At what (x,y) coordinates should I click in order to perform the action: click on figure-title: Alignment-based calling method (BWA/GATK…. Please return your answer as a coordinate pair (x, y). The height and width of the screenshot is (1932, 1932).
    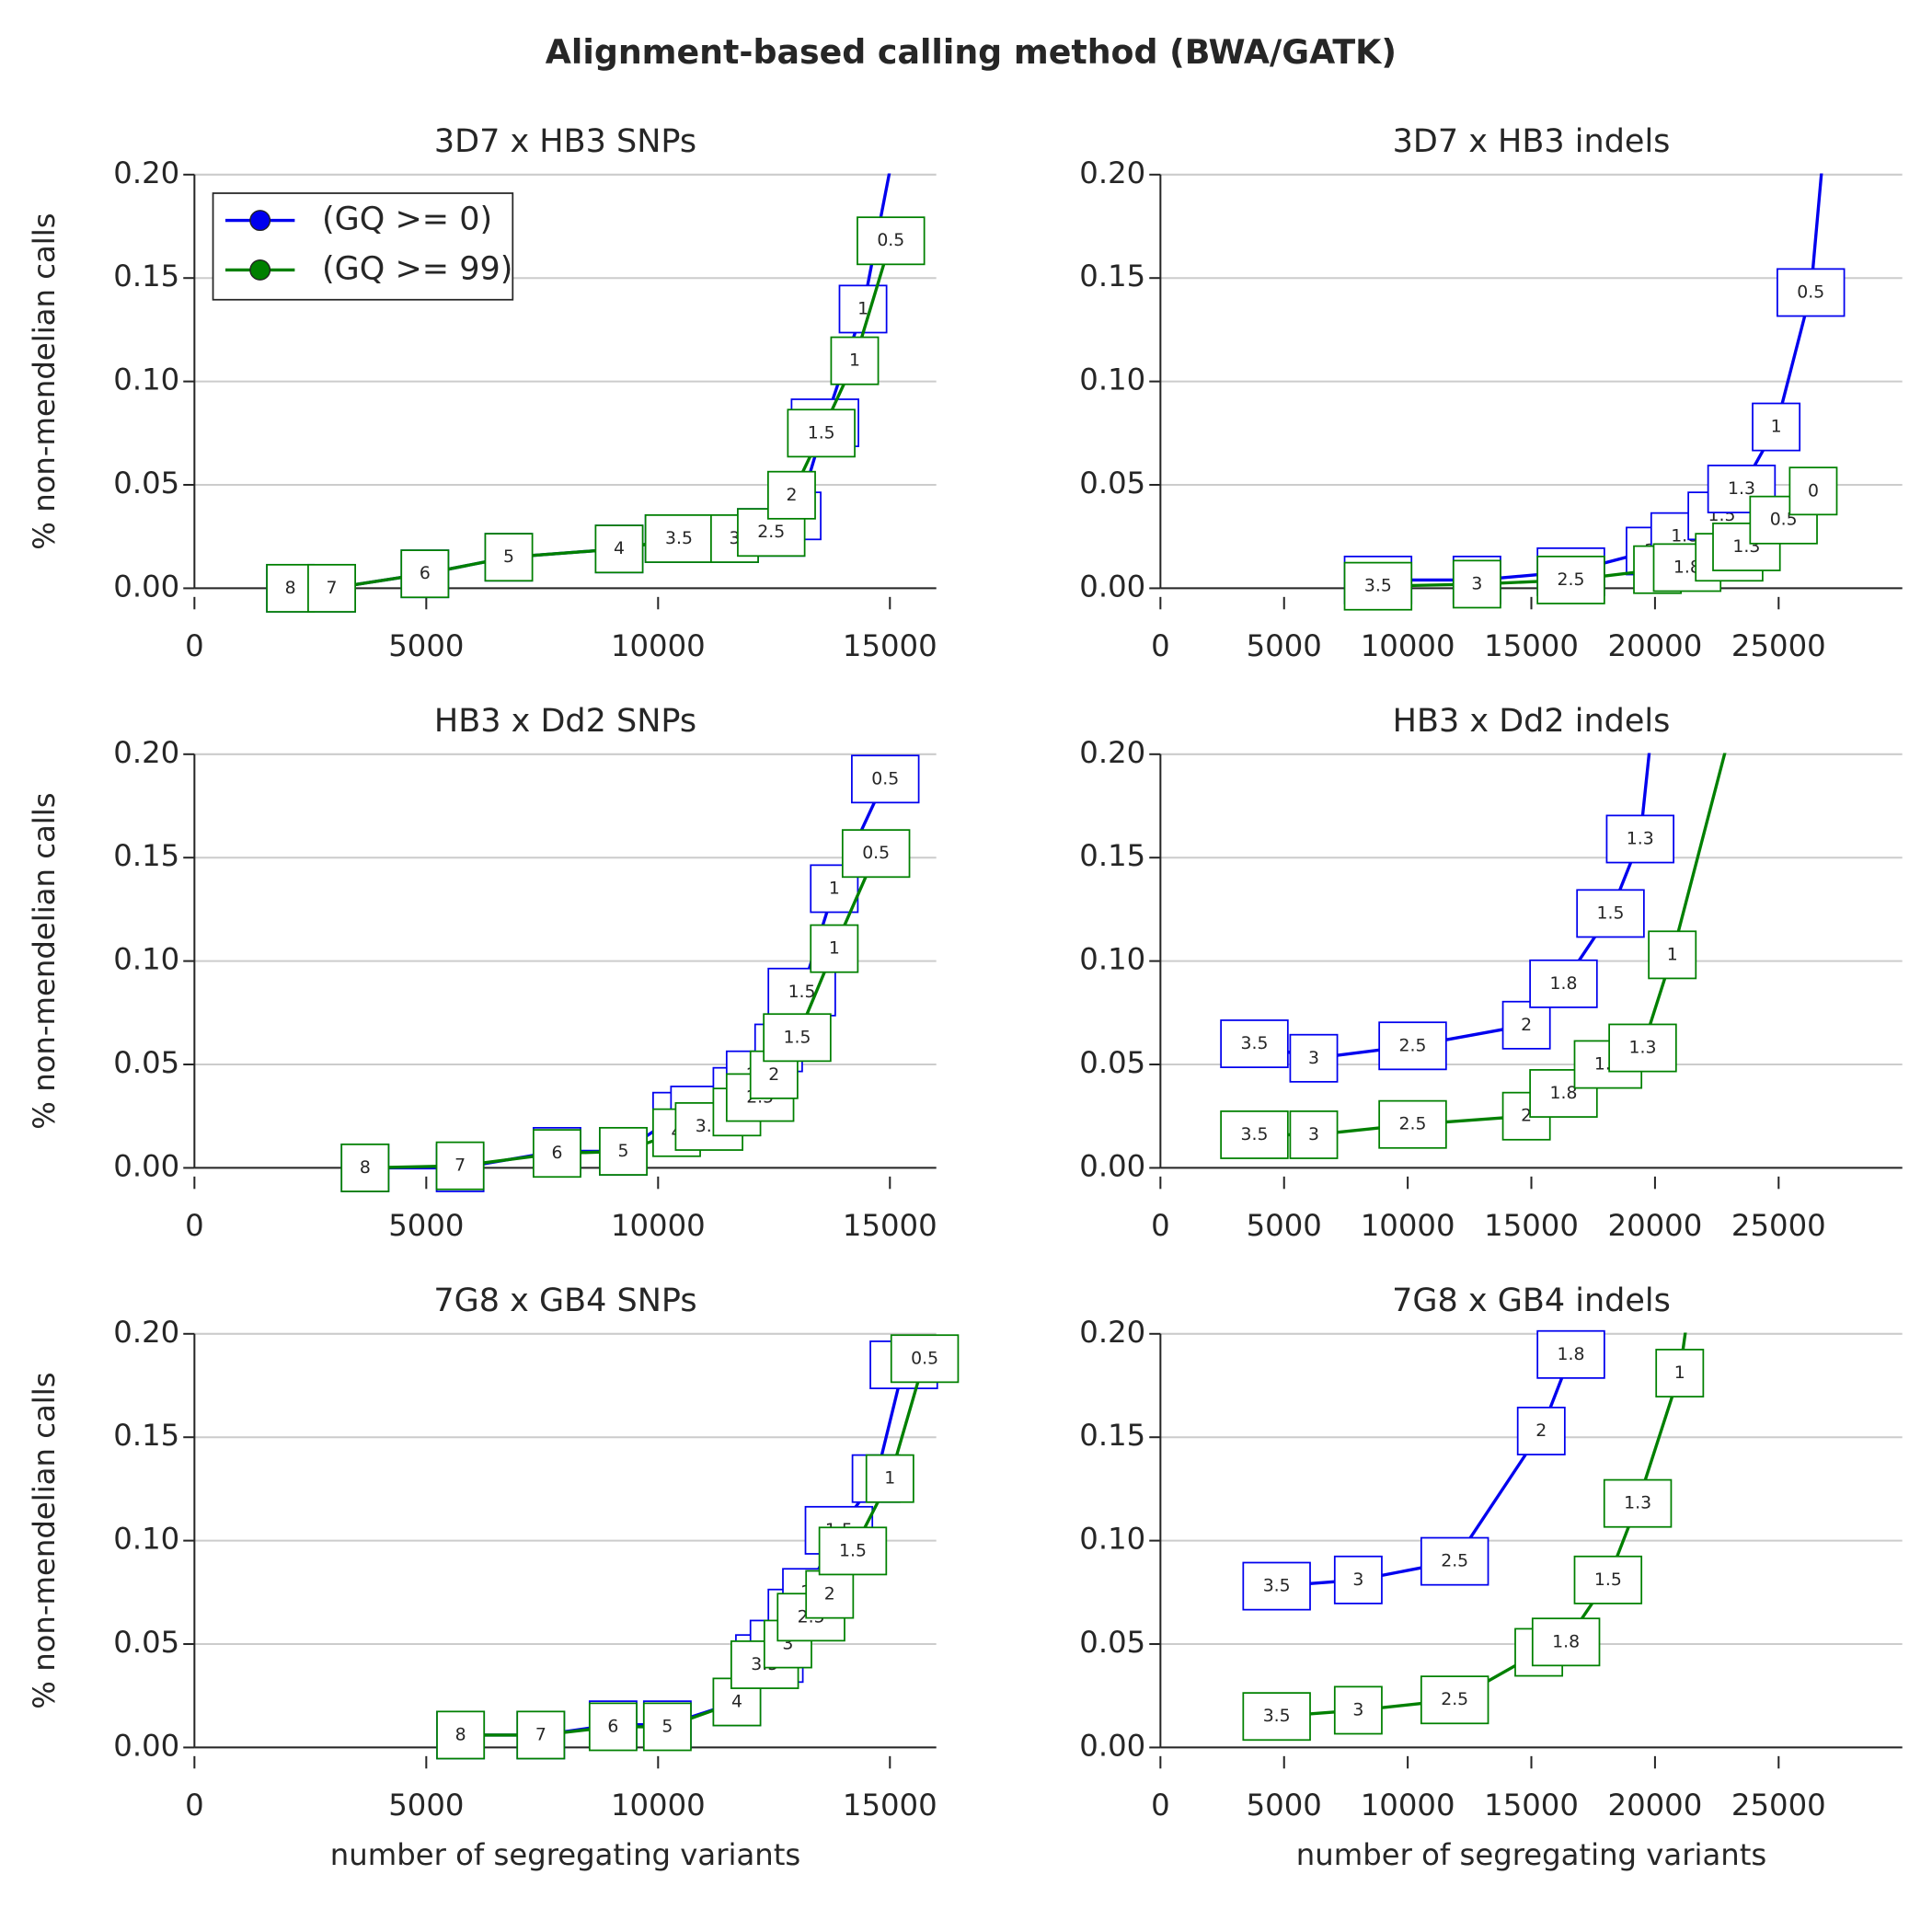
    Looking at the image, I should click on (972, 52).